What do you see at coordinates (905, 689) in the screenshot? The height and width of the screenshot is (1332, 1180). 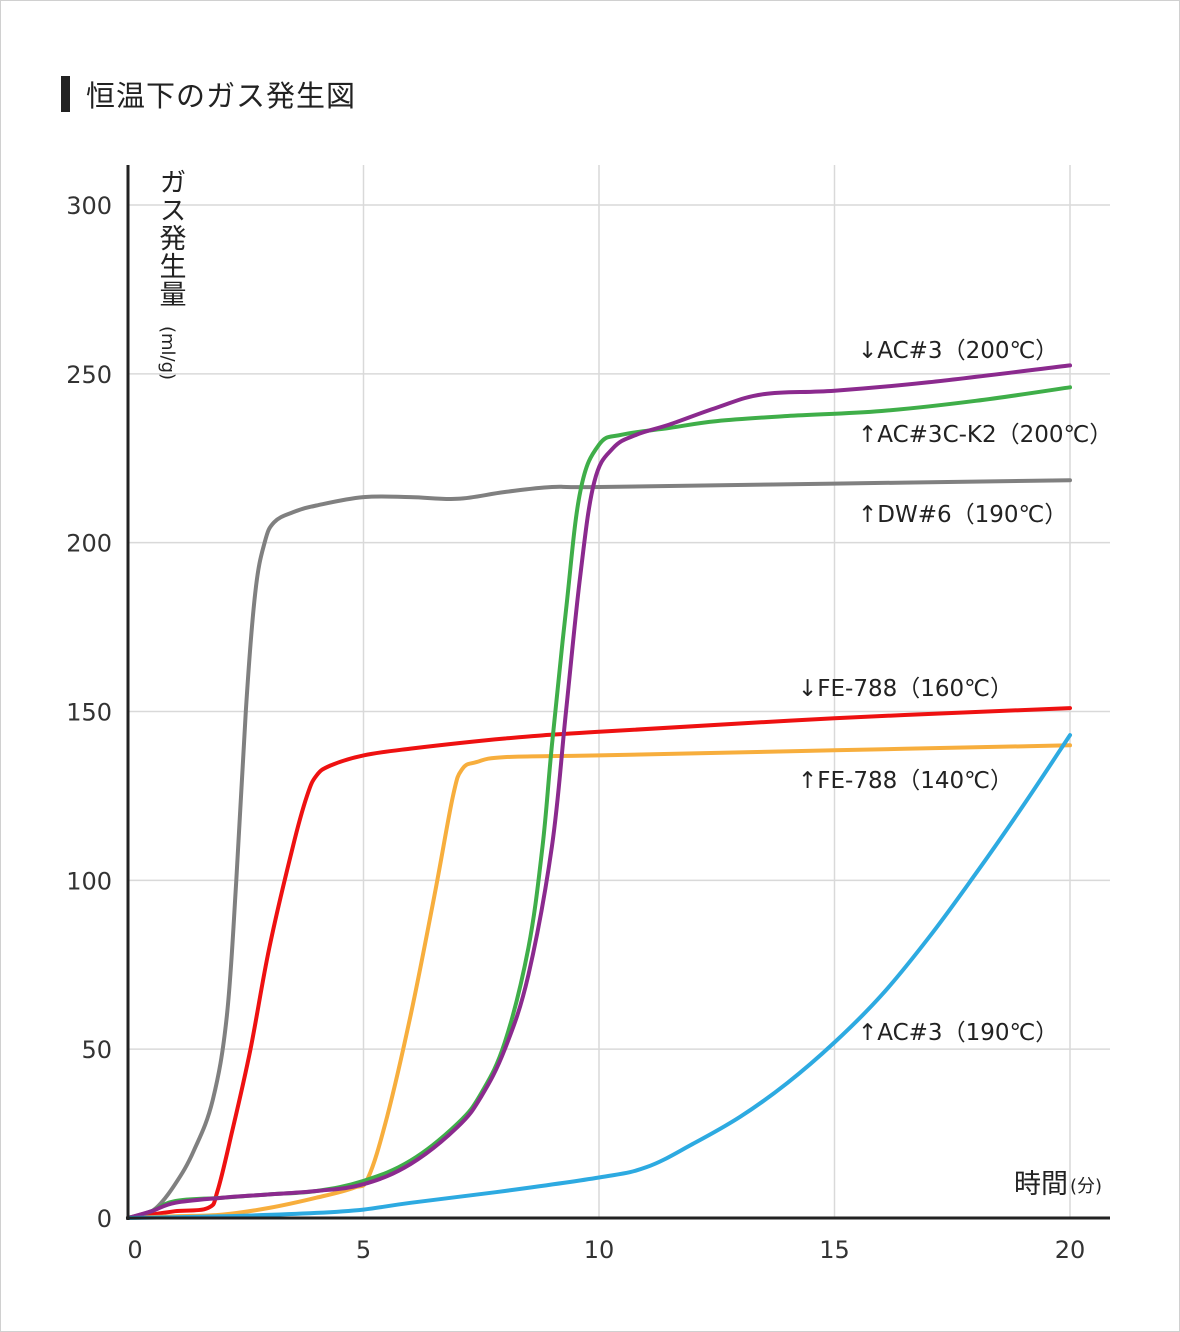 I see `series-label-1: ↓FE-788（160℃）` at bounding box center [905, 689].